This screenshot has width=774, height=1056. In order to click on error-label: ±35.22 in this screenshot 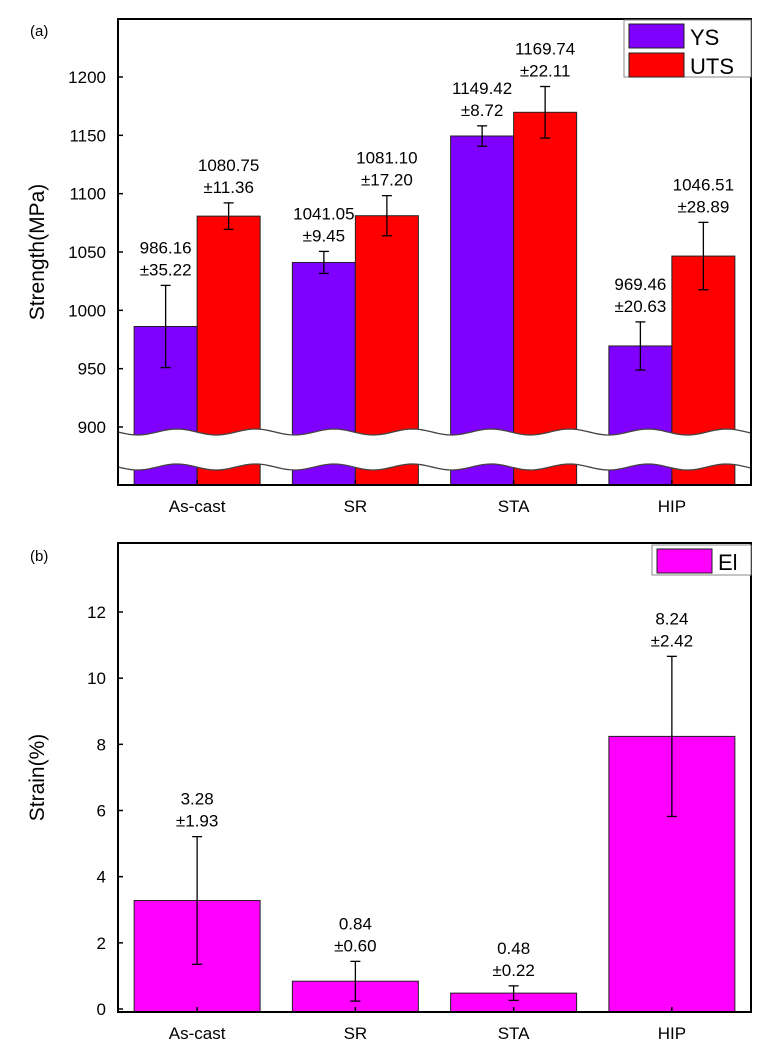, I will do `click(166, 269)`.